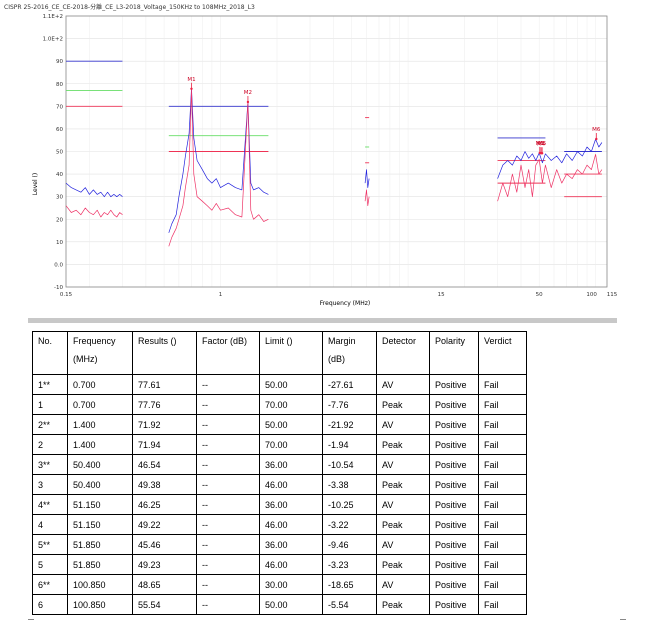 This screenshot has width=661, height=627. I want to click on table-cell: 55.54, so click(164, 604).